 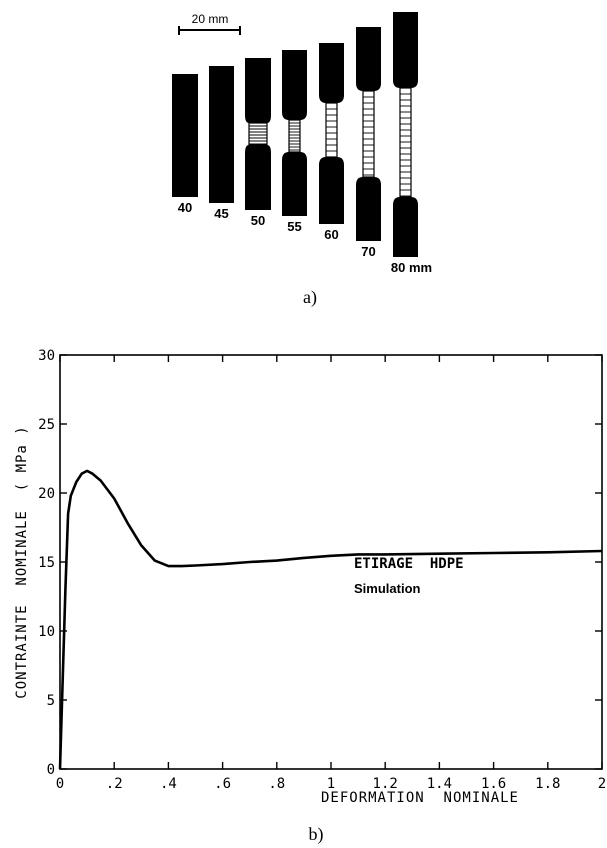 What do you see at coordinates (51, 701) in the screenshot?
I see `y-tick-label: 5` at bounding box center [51, 701].